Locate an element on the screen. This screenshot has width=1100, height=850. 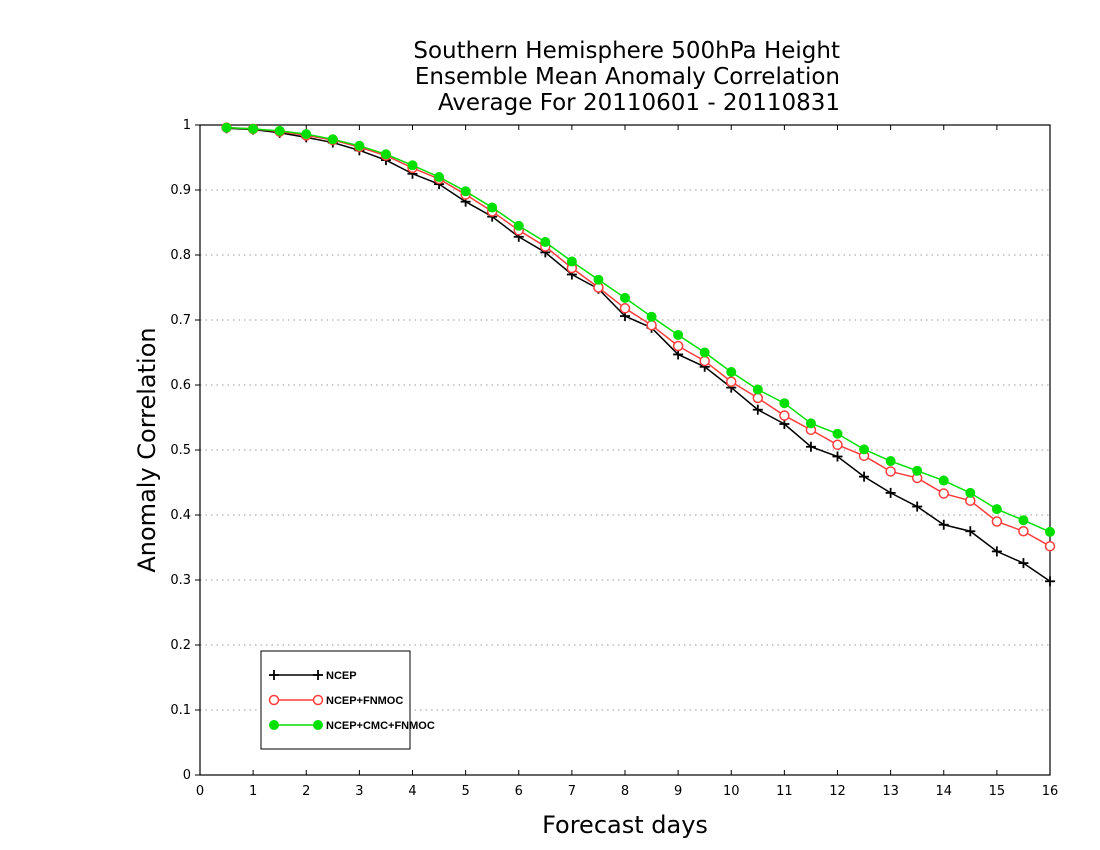
y-tick-label: 0.4 is located at coordinates (180, 515).